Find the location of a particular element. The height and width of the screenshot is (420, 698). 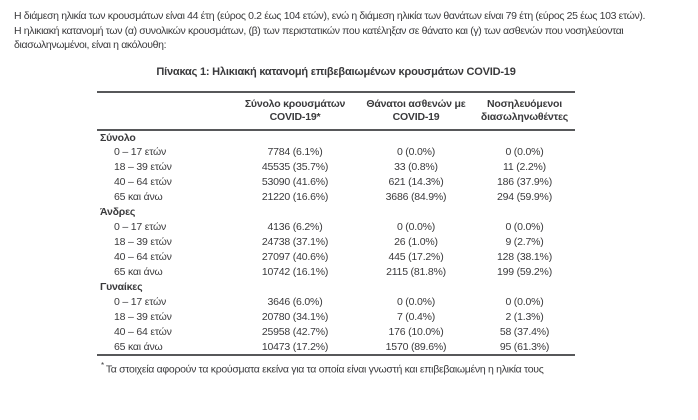

section-row-total: Σύνολο is located at coordinates (336, 137).